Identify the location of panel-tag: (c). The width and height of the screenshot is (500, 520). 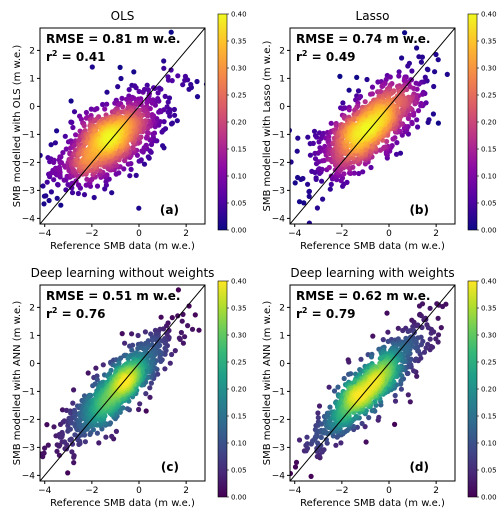
(170, 467).